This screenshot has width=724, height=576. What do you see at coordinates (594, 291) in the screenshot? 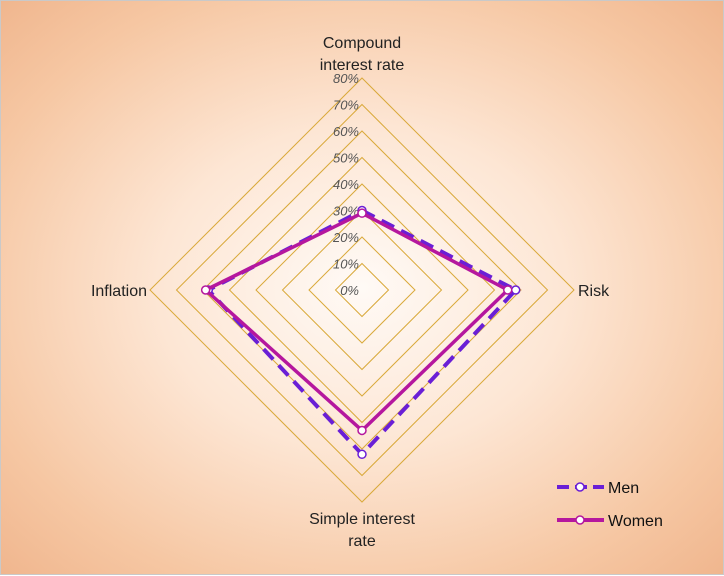
I see `category-label: Risk` at bounding box center [594, 291].